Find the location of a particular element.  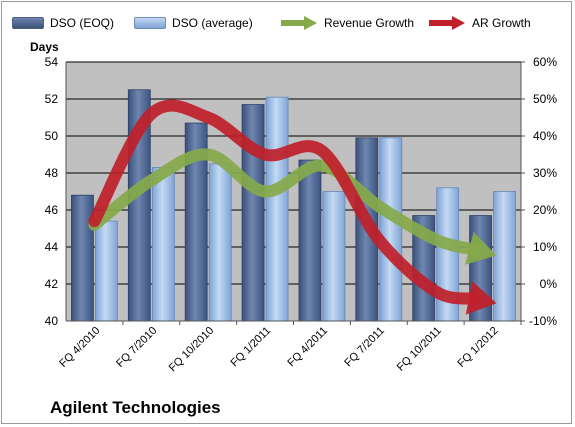

y-tick-label: 54 is located at coordinates (52, 62).